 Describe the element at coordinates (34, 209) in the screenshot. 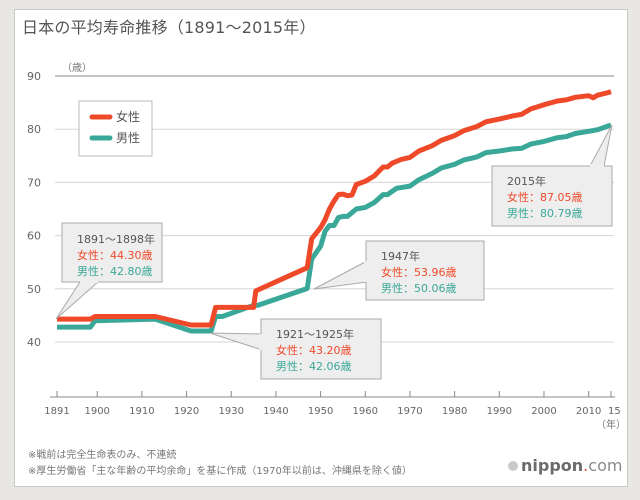

I see `y-tick-labels: 90 80 70 60 50 40` at that location.